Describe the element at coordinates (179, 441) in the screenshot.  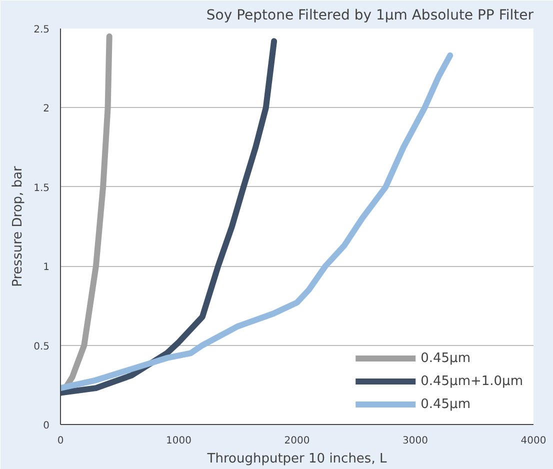
I see `x-tick-label: 1000` at that location.